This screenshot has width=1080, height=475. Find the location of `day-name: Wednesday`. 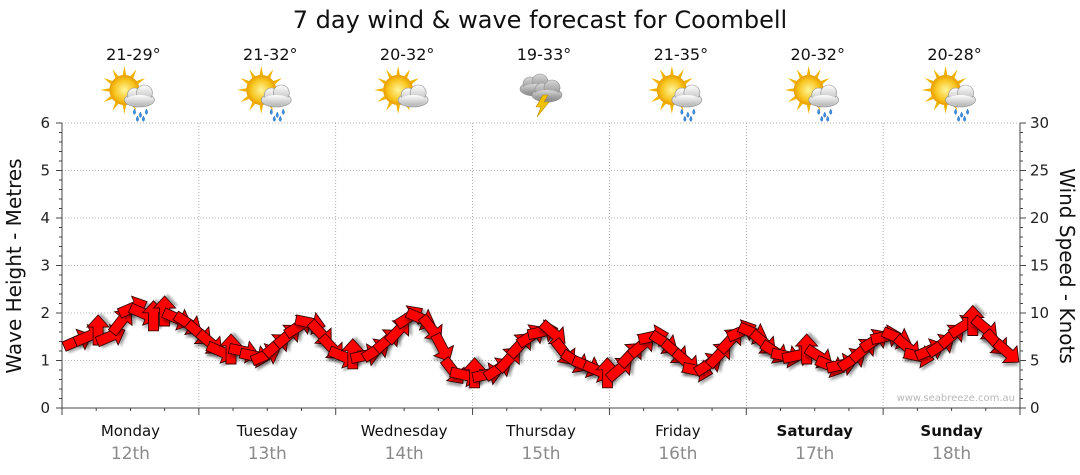

day-name: Wednesday is located at coordinates (404, 431).